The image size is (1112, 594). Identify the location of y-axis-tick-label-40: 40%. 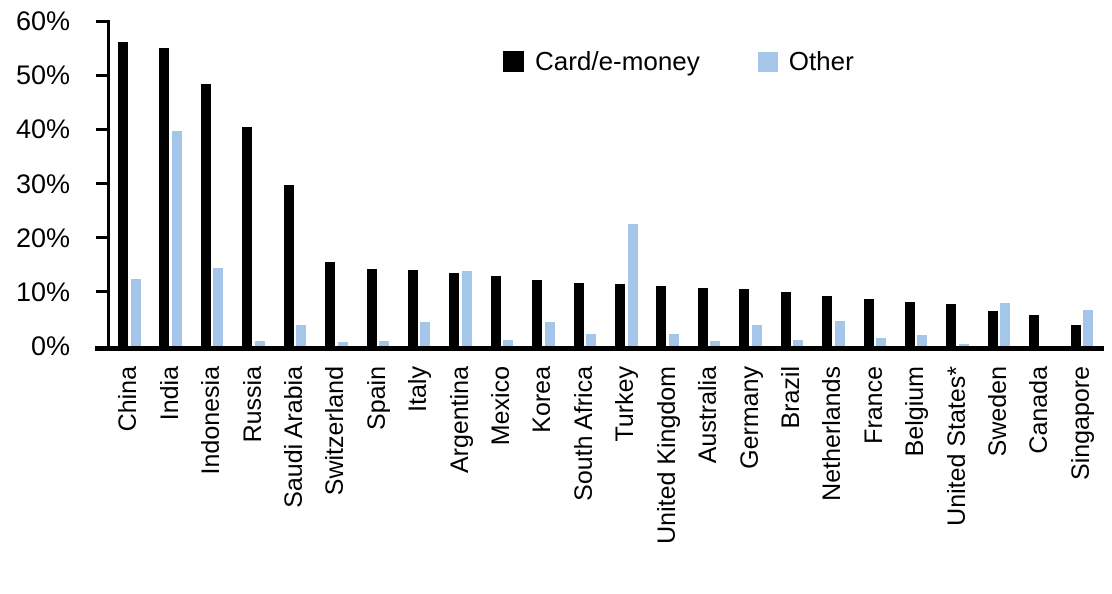
(42, 129).